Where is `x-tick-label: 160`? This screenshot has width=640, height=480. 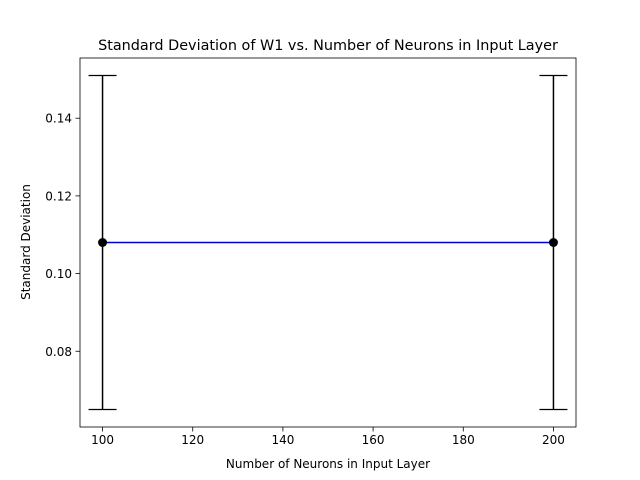
x-tick-label: 160 is located at coordinates (373, 440).